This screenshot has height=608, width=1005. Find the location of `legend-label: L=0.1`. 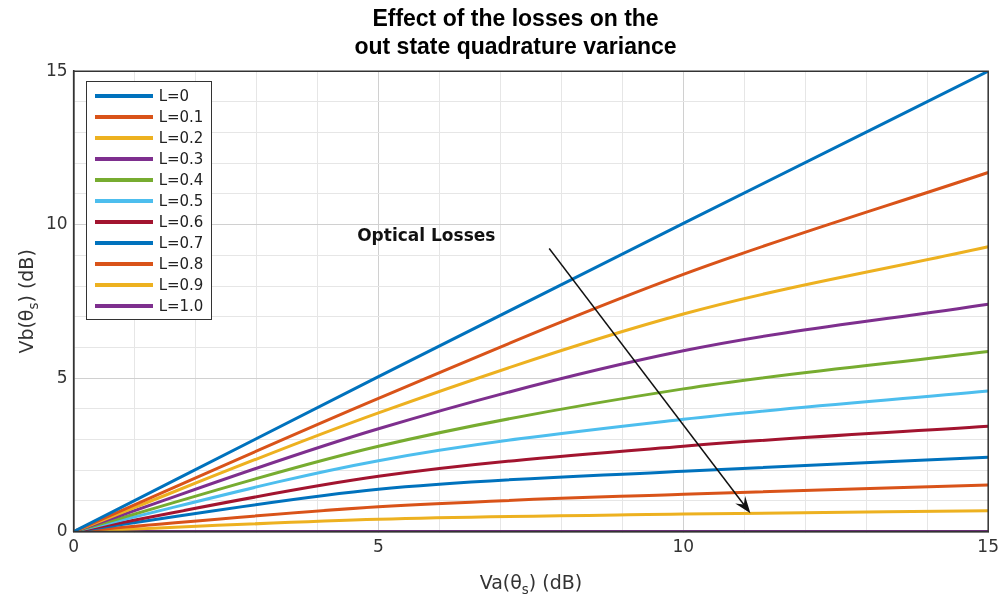

legend-label: L=0.1 is located at coordinates (181, 116).